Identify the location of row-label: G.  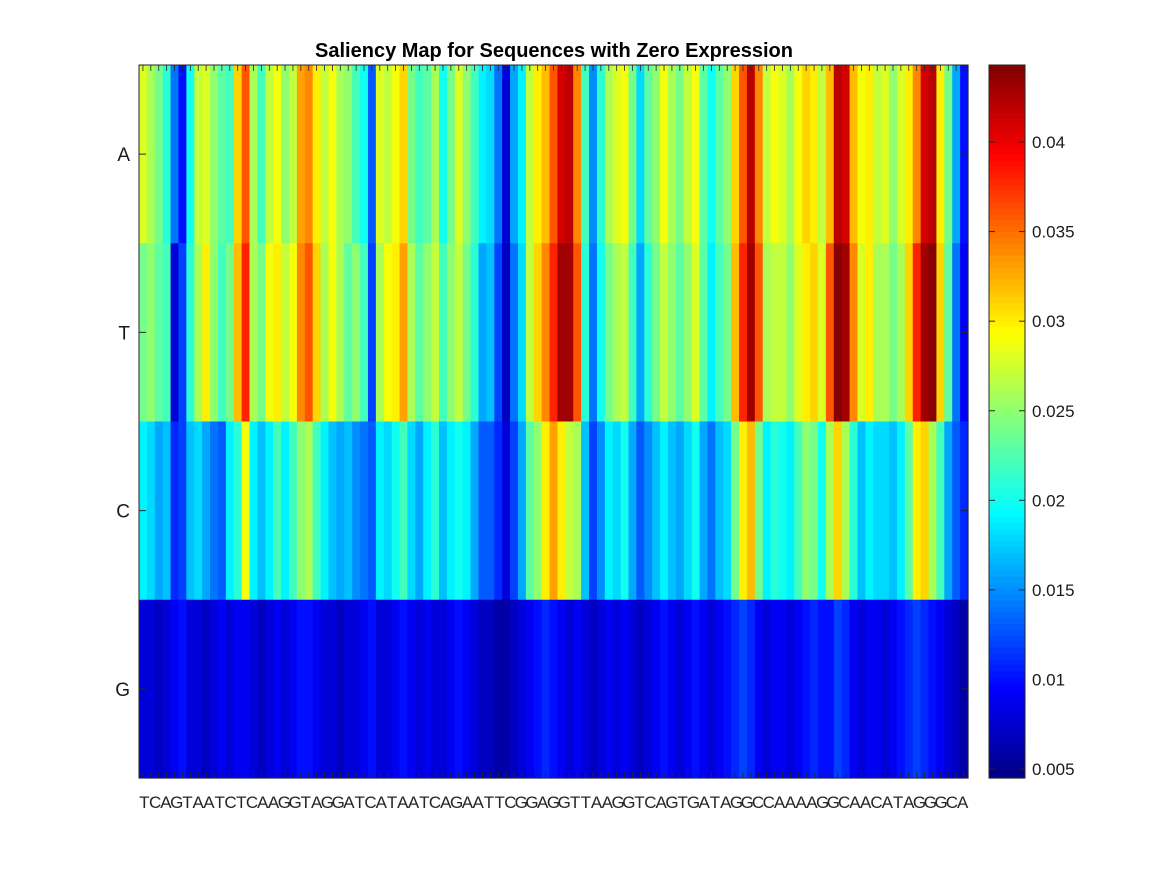
(122, 690).